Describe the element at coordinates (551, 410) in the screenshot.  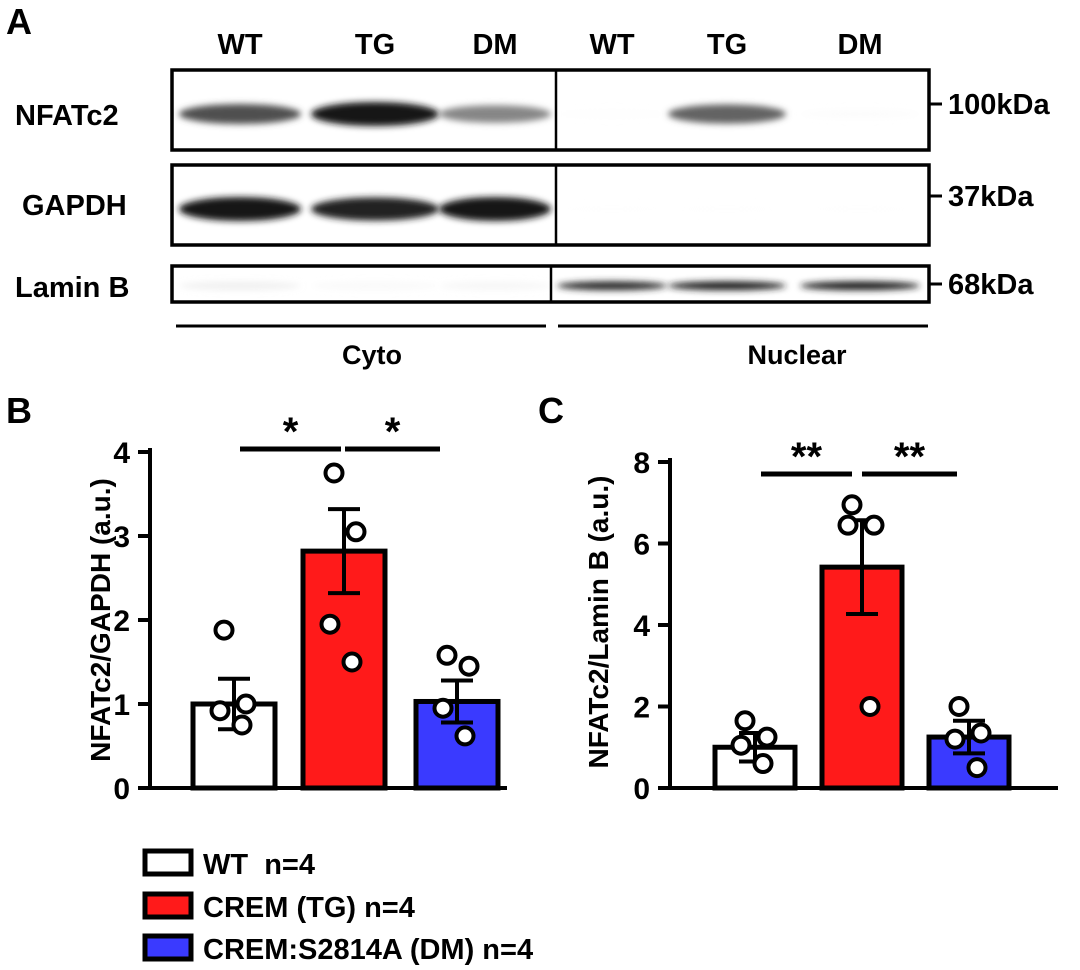
I see `panel-c-label: C` at that location.